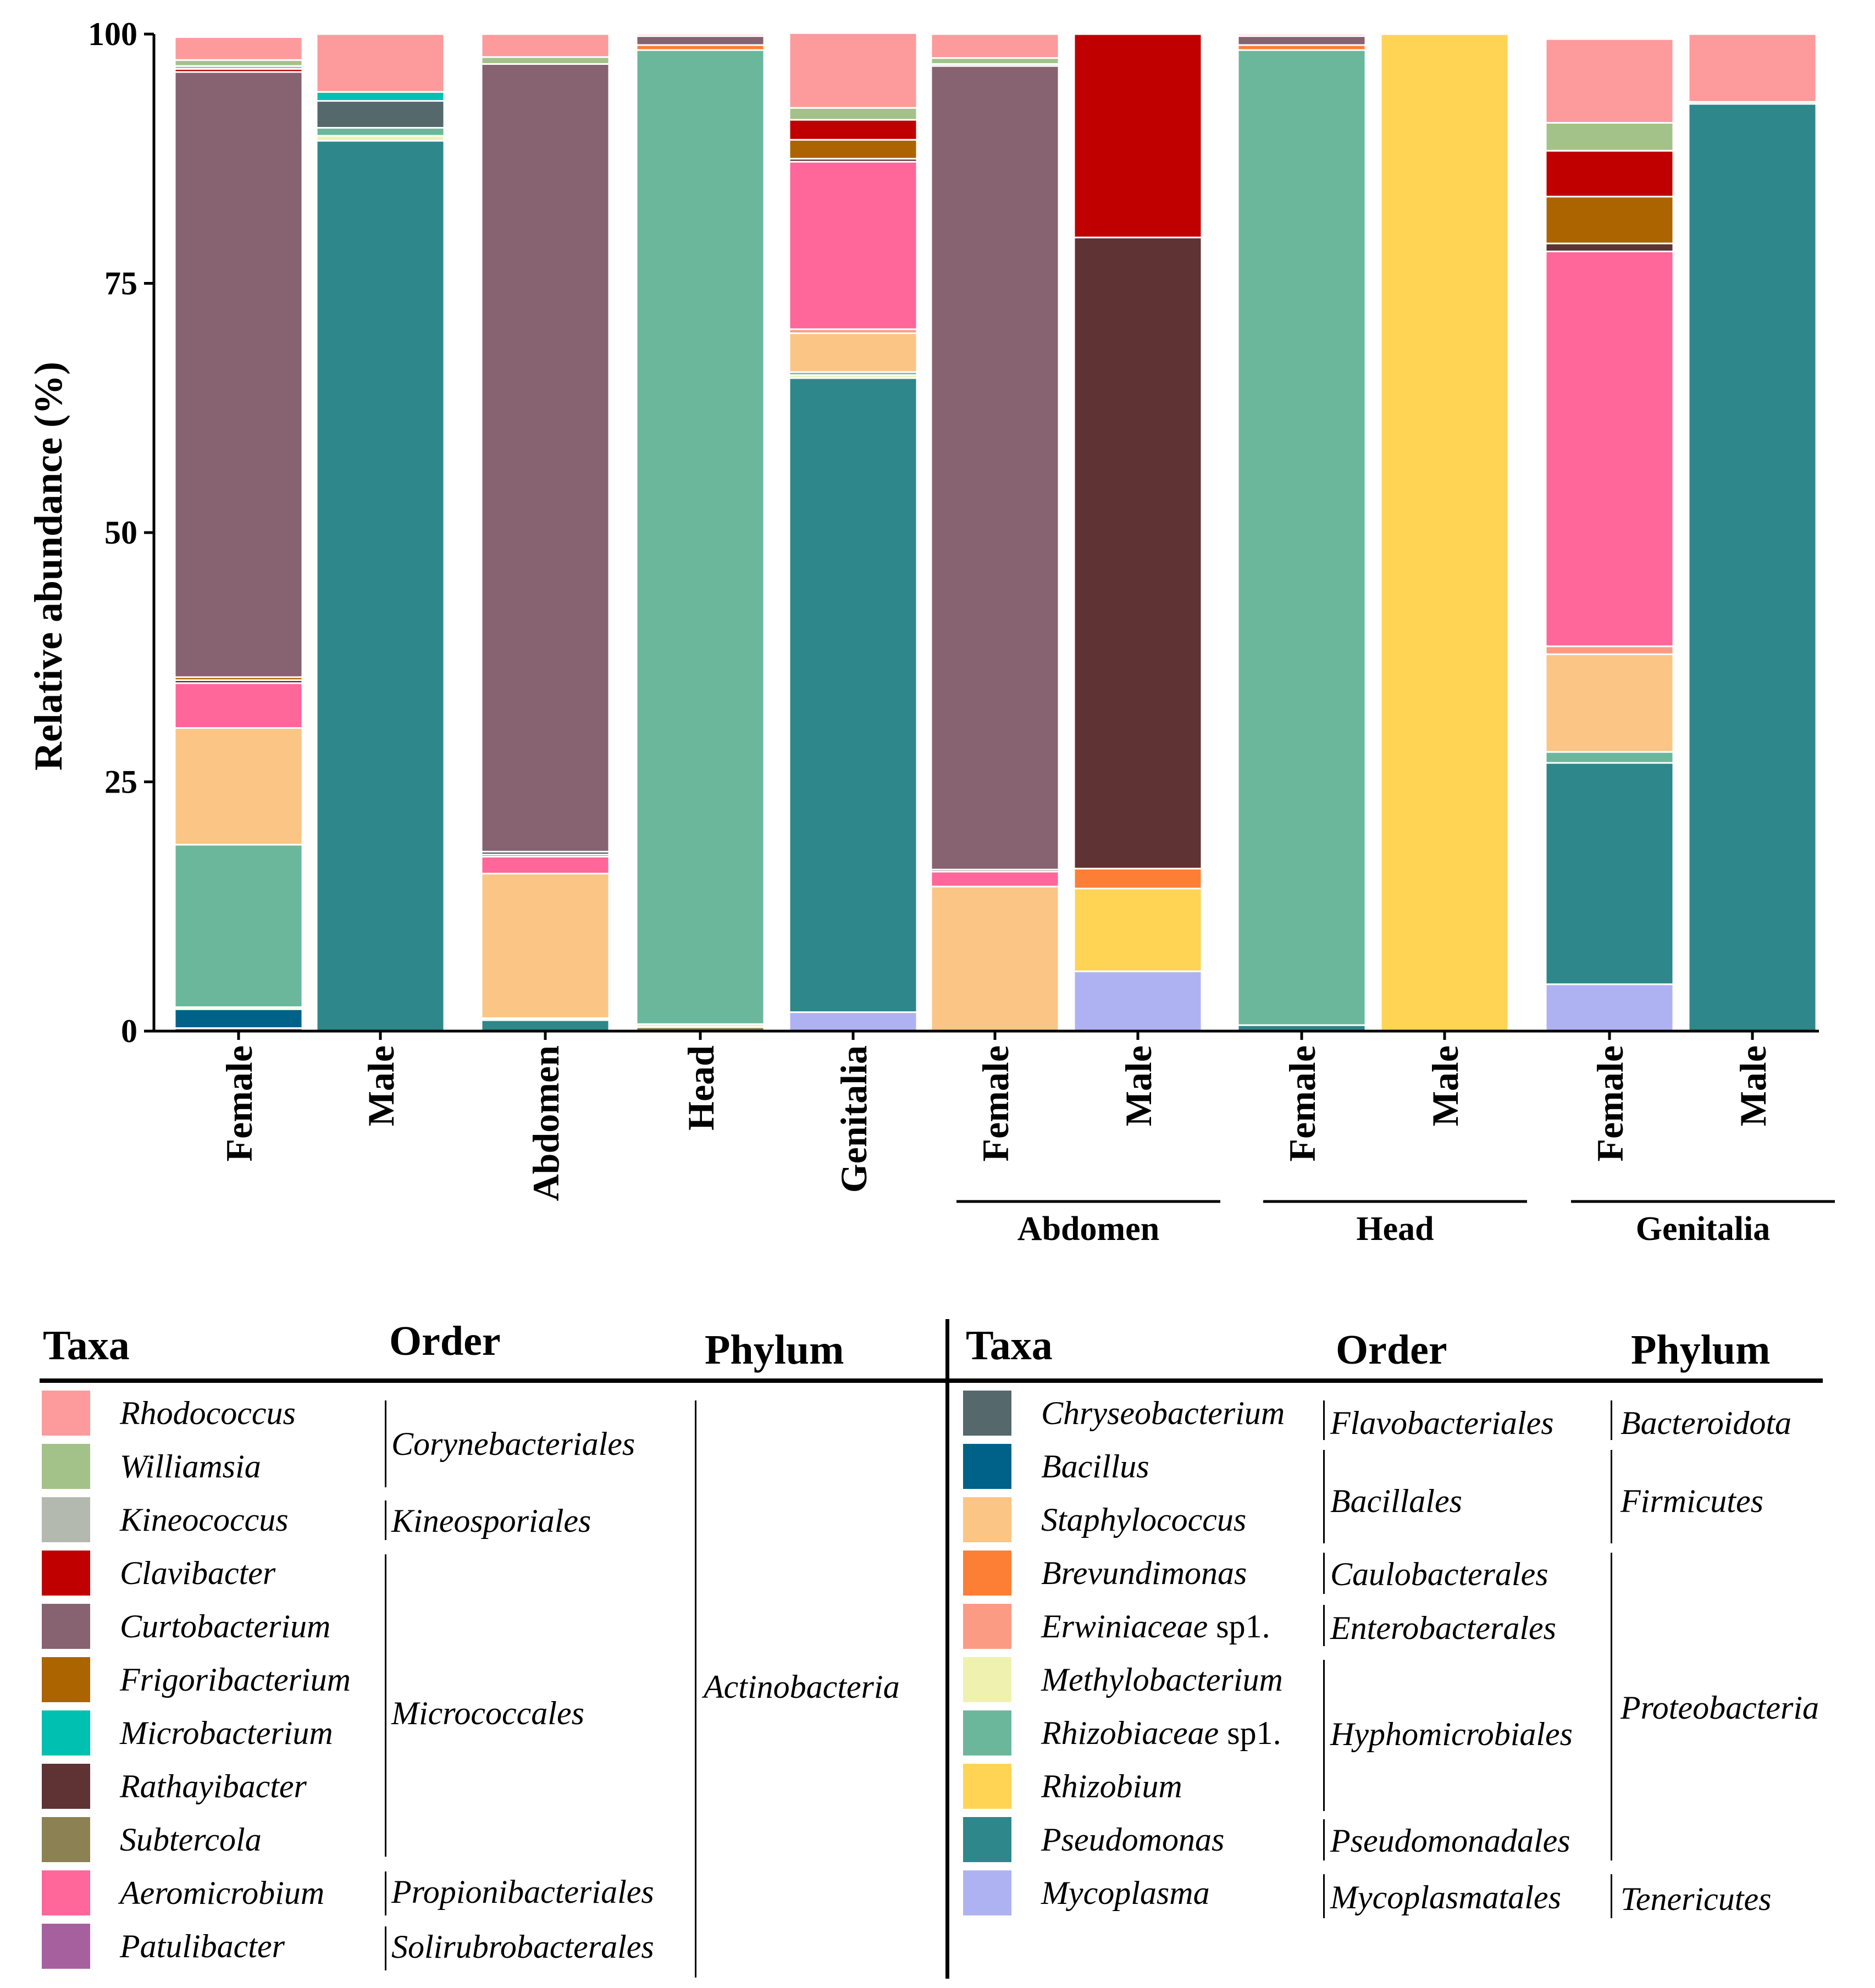 The height and width of the screenshot is (1988, 1875). What do you see at coordinates (995, 879) in the screenshot?
I see `bar-segment: Aeromicrobium: 1.5%` at bounding box center [995, 879].